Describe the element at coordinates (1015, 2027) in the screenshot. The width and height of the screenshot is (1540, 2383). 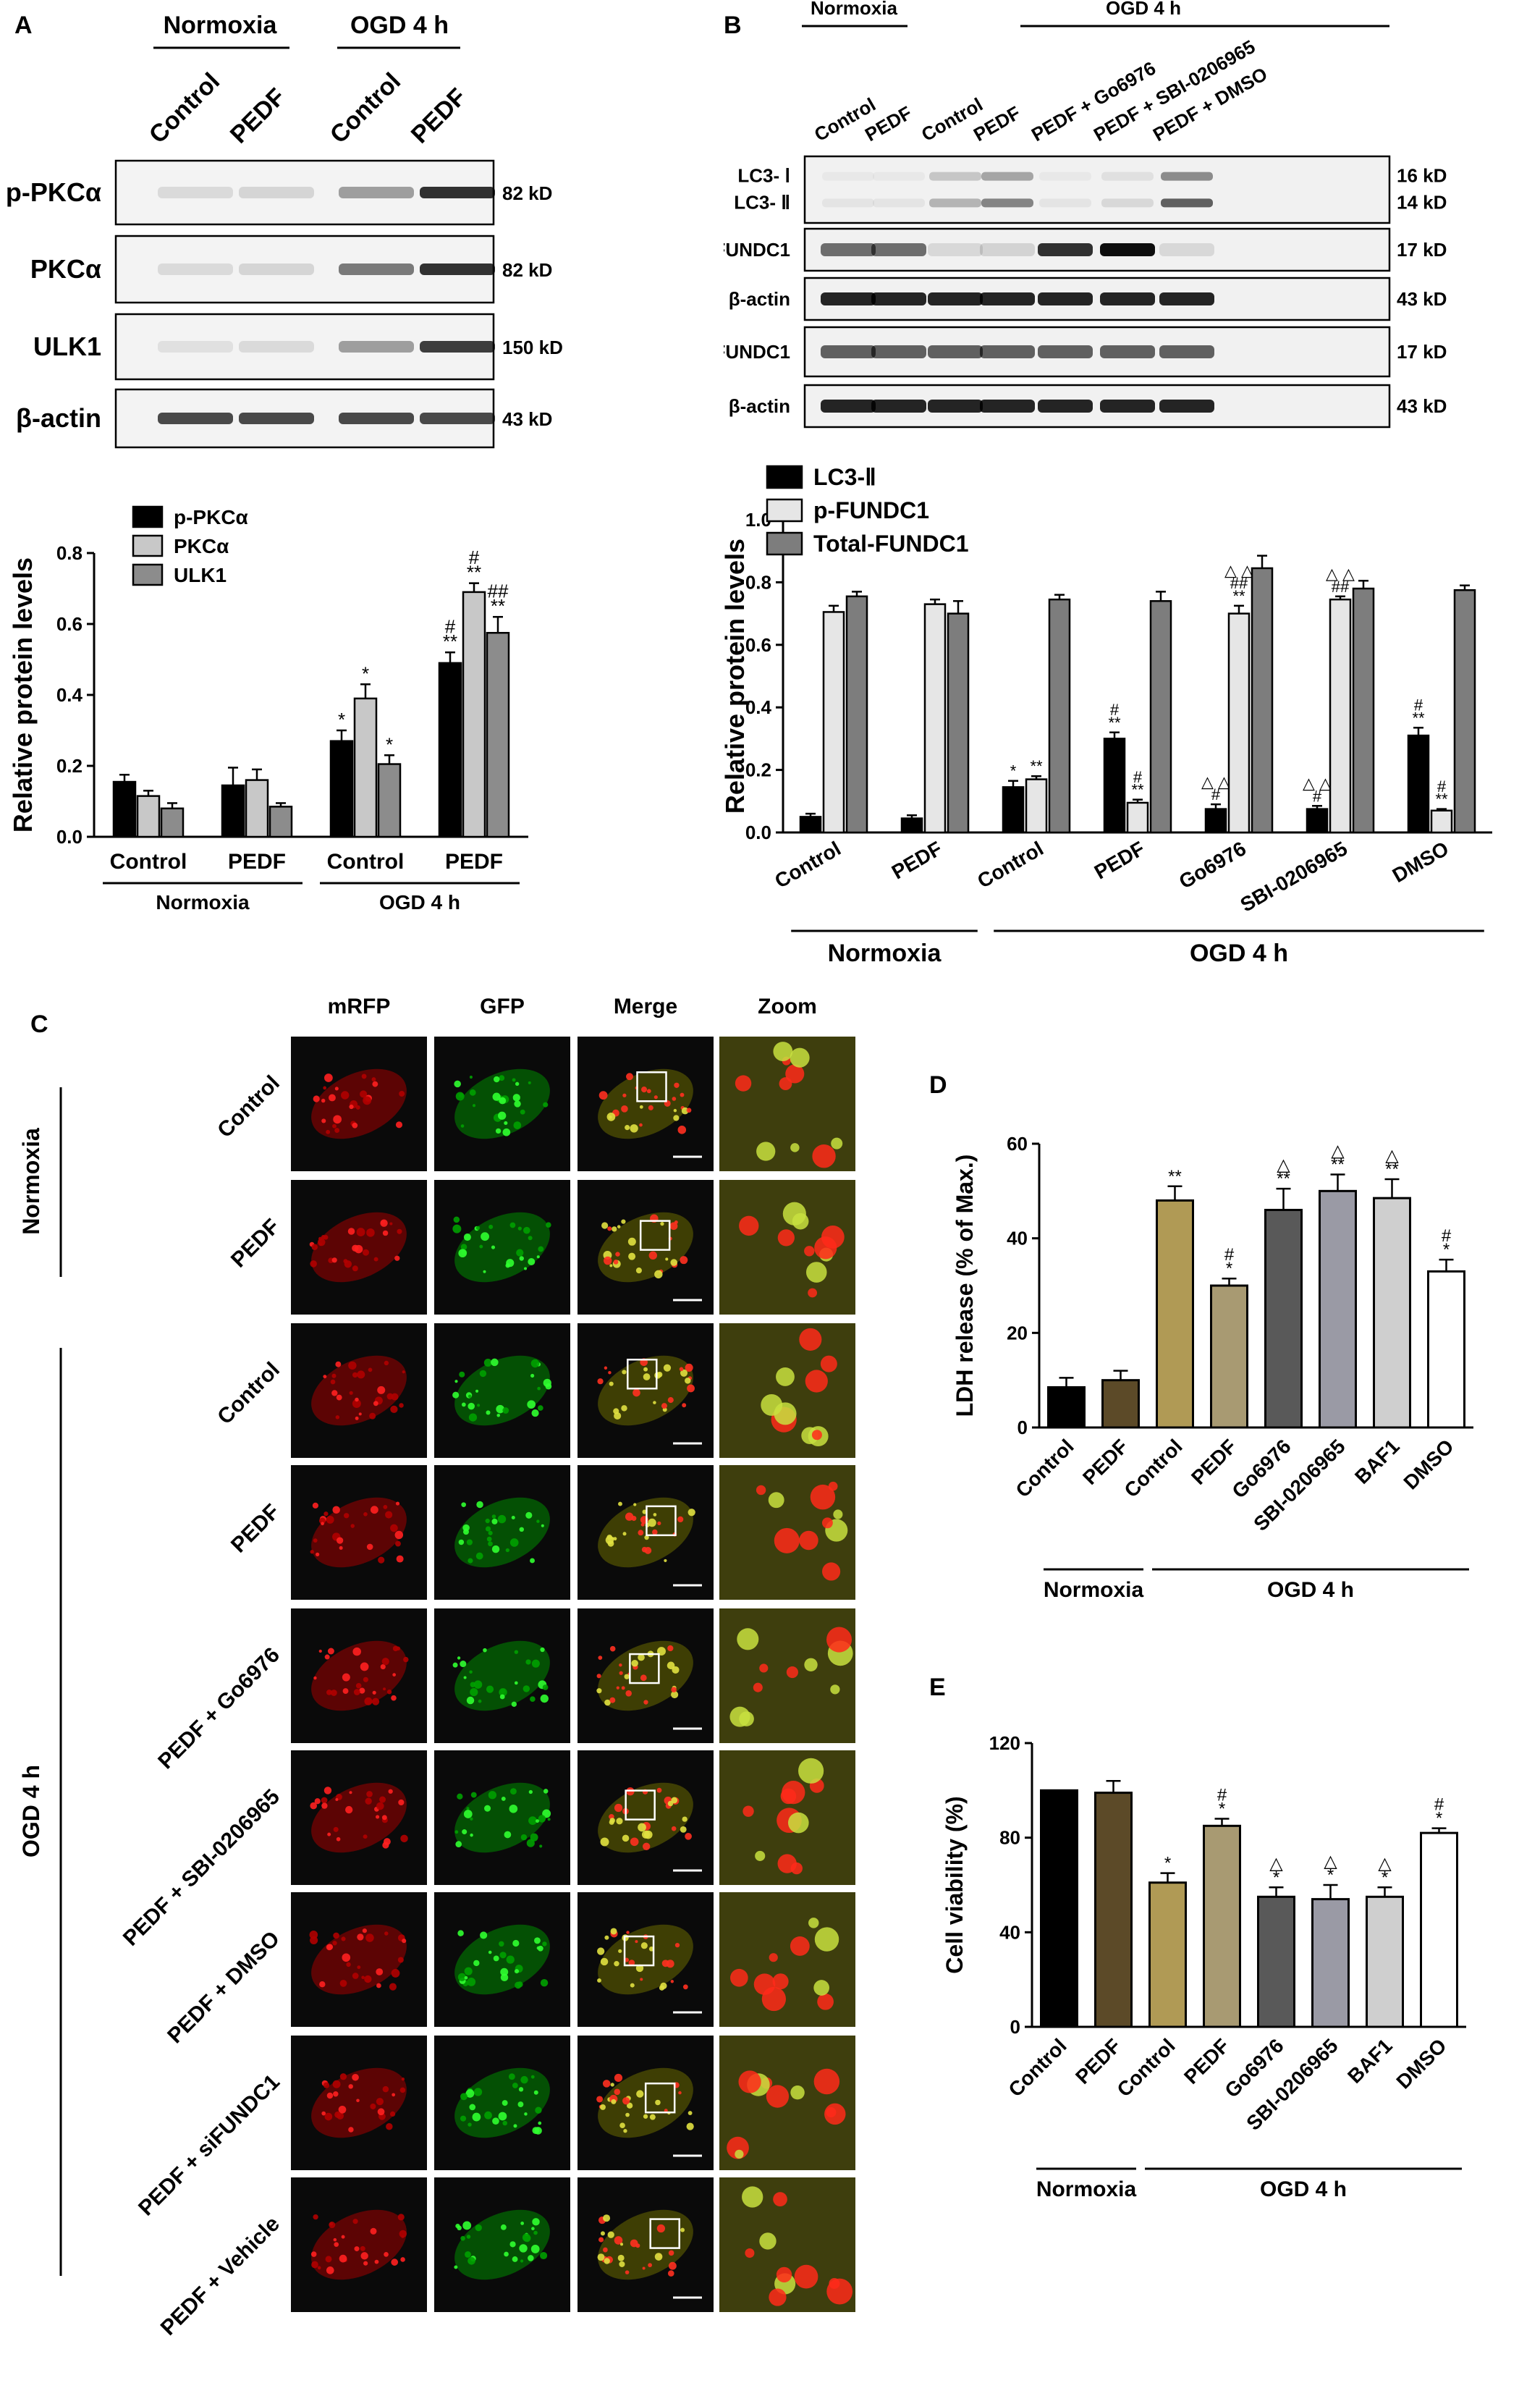
I see `y-tick-label: 0` at that location.